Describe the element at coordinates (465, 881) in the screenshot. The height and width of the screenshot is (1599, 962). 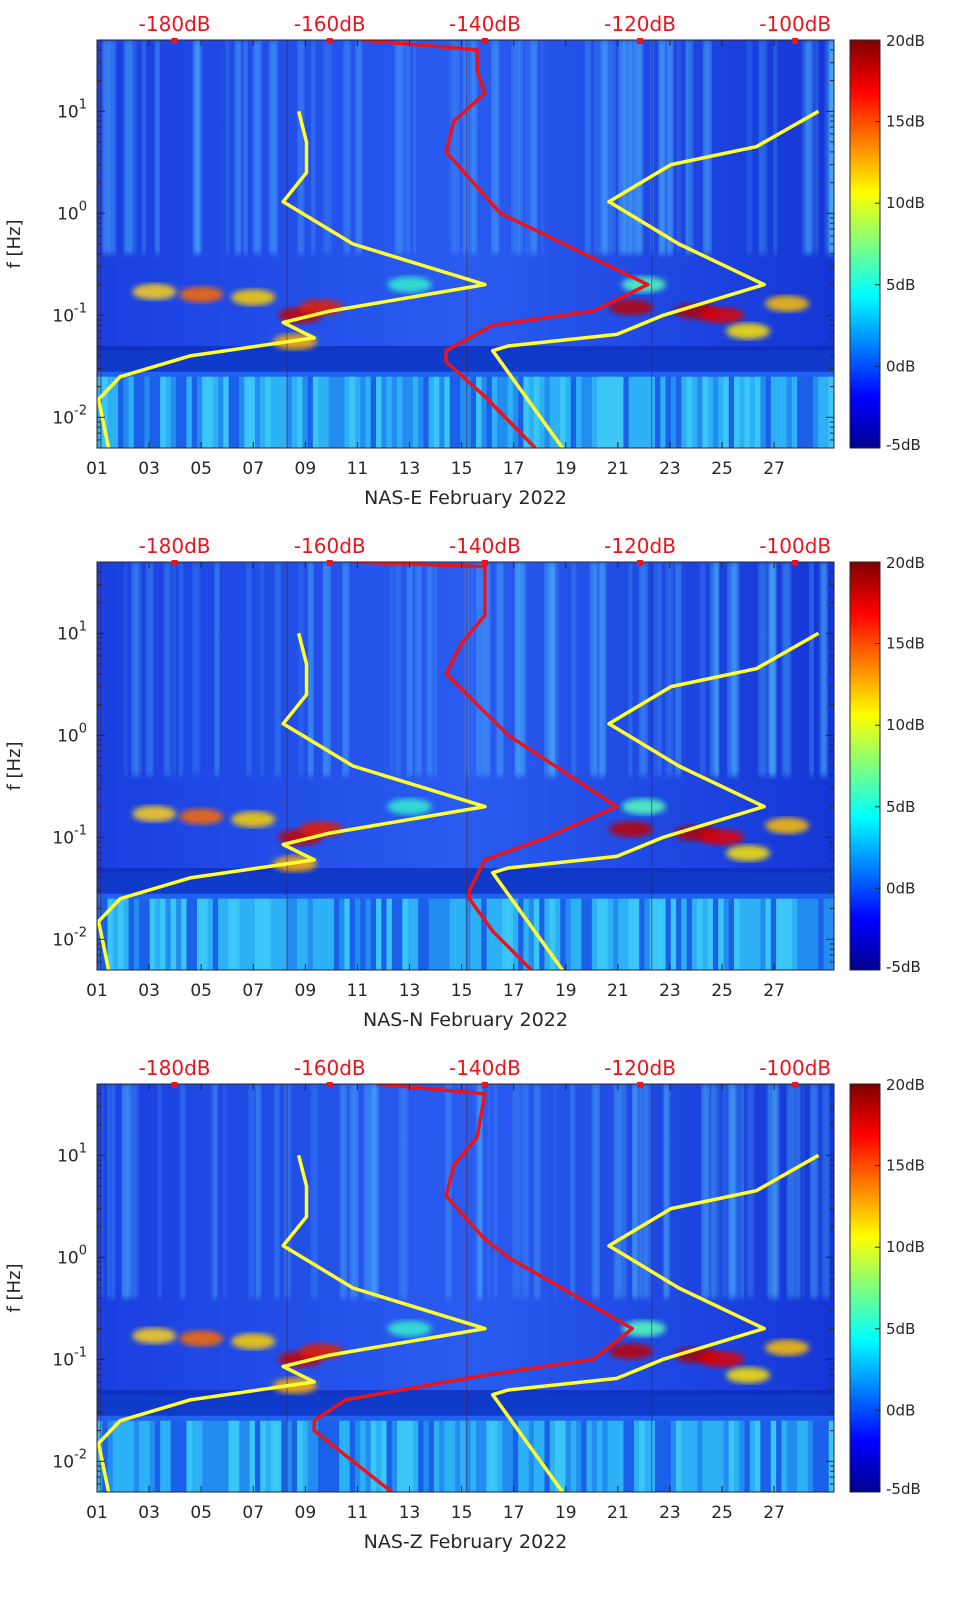
I see `dark-band` at that location.